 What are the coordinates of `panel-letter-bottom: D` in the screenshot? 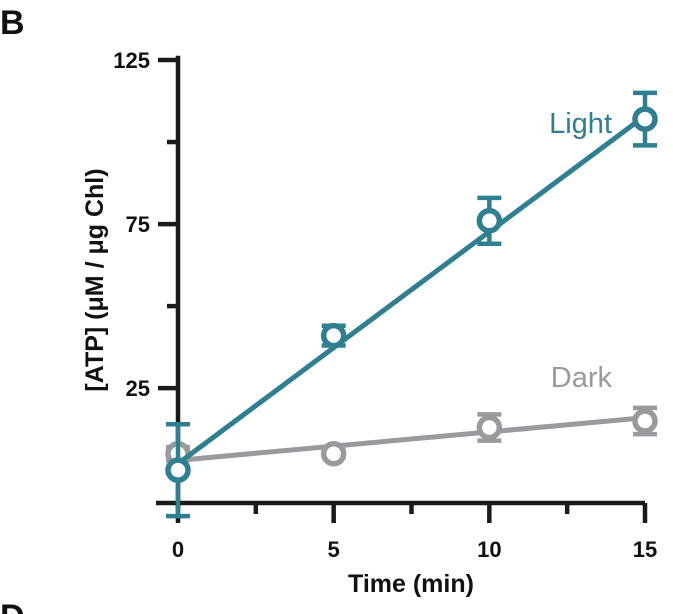 It's located at (12, 606).